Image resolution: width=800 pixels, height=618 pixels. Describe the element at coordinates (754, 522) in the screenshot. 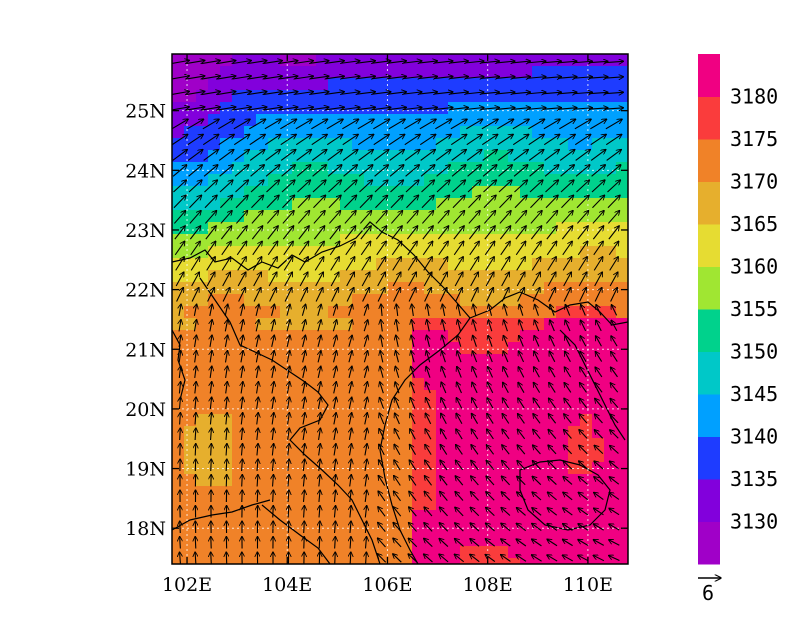

I see `colorbar-label: 3130` at that location.